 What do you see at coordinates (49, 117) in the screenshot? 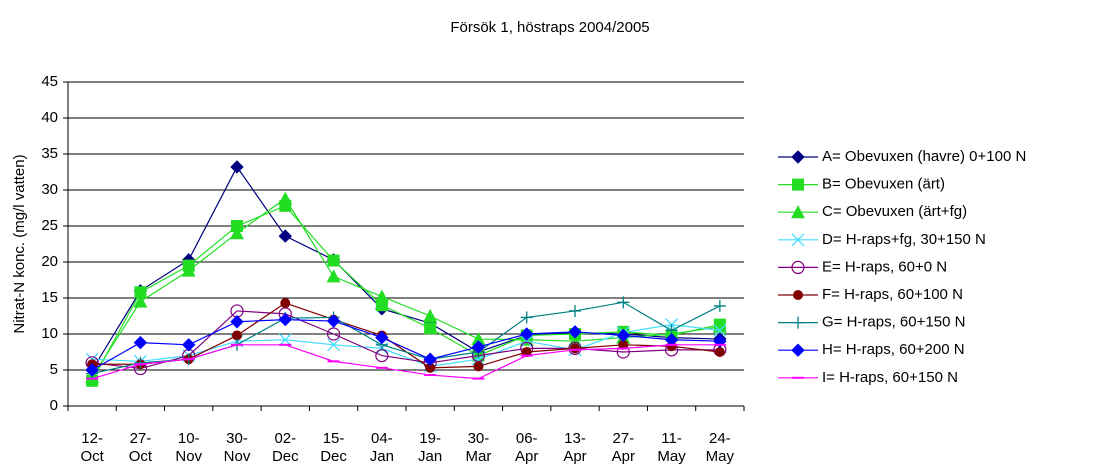
I see `y-tick-label: 40` at bounding box center [49, 117].